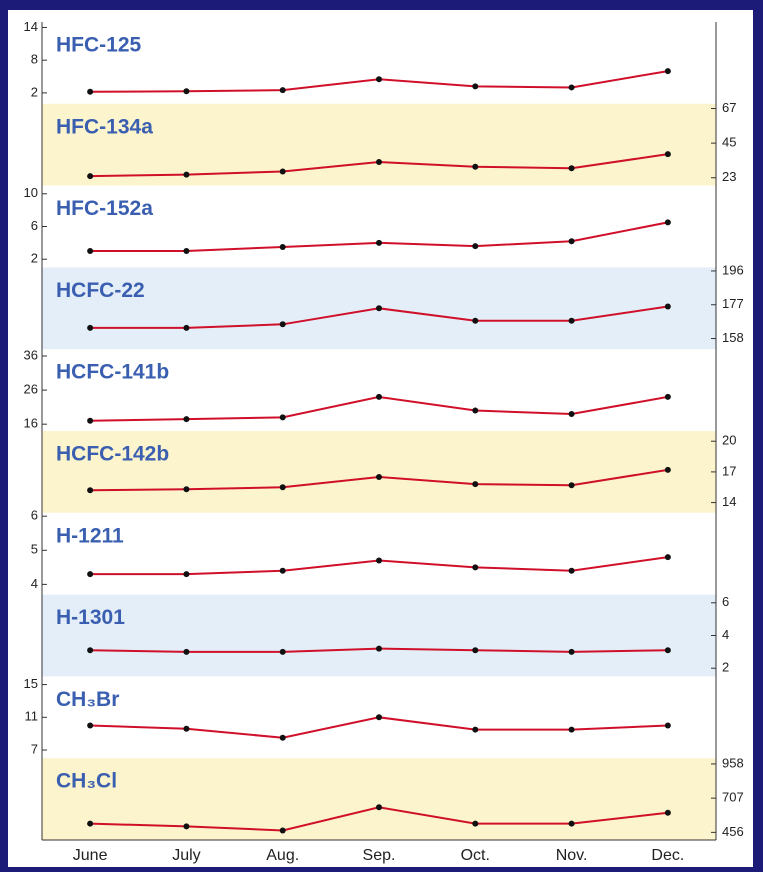  What do you see at coordinates (99, 45) in the screenshot?
I see `panel-title: HFC-125` at bounding box center [99, 45].